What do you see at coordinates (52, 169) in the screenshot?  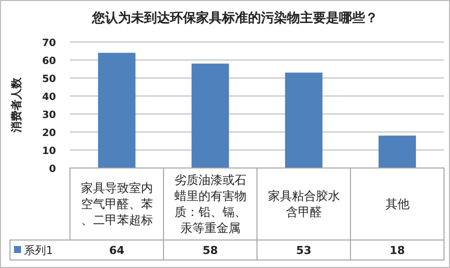 I see `y-tick-label: 0` at bounding box center [52, 169].